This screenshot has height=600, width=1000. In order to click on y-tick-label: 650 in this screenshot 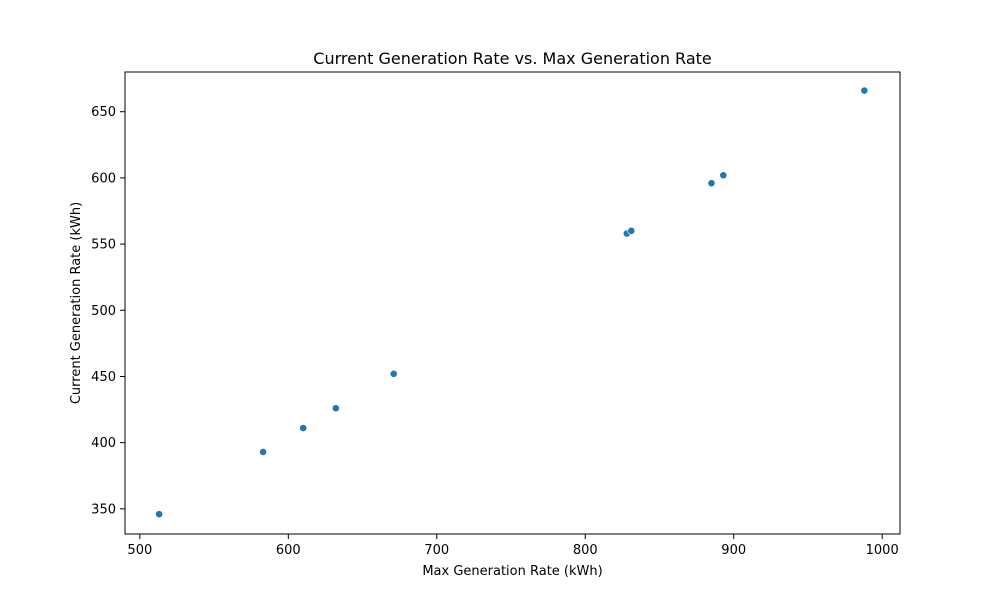, I will do `click(103, 112)`.